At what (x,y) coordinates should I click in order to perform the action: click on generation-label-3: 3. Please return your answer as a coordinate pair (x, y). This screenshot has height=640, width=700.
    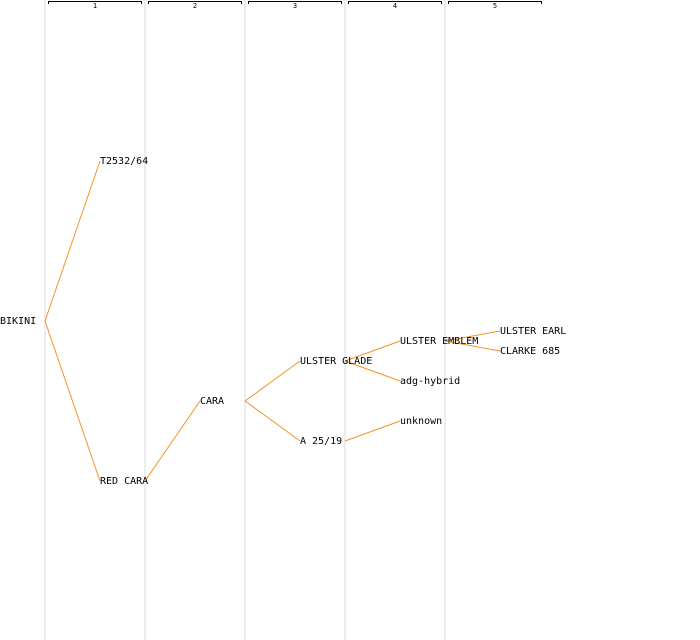
    Looking at the image, I should click on (295, 6).